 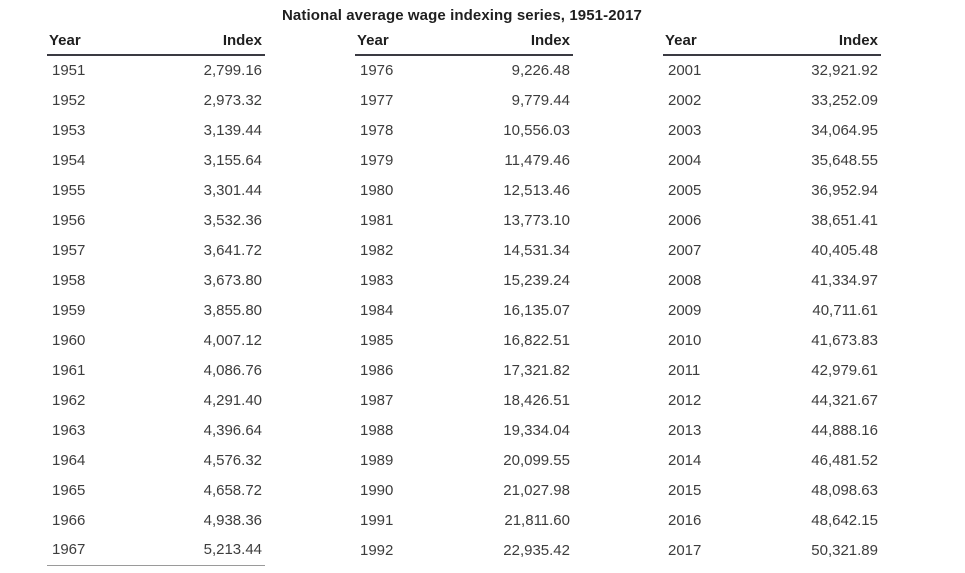 What do you see at coordinates (540, 70) in the screenshot?
I see `index-cell: 9,226.48` at bounding box center [540, 70].